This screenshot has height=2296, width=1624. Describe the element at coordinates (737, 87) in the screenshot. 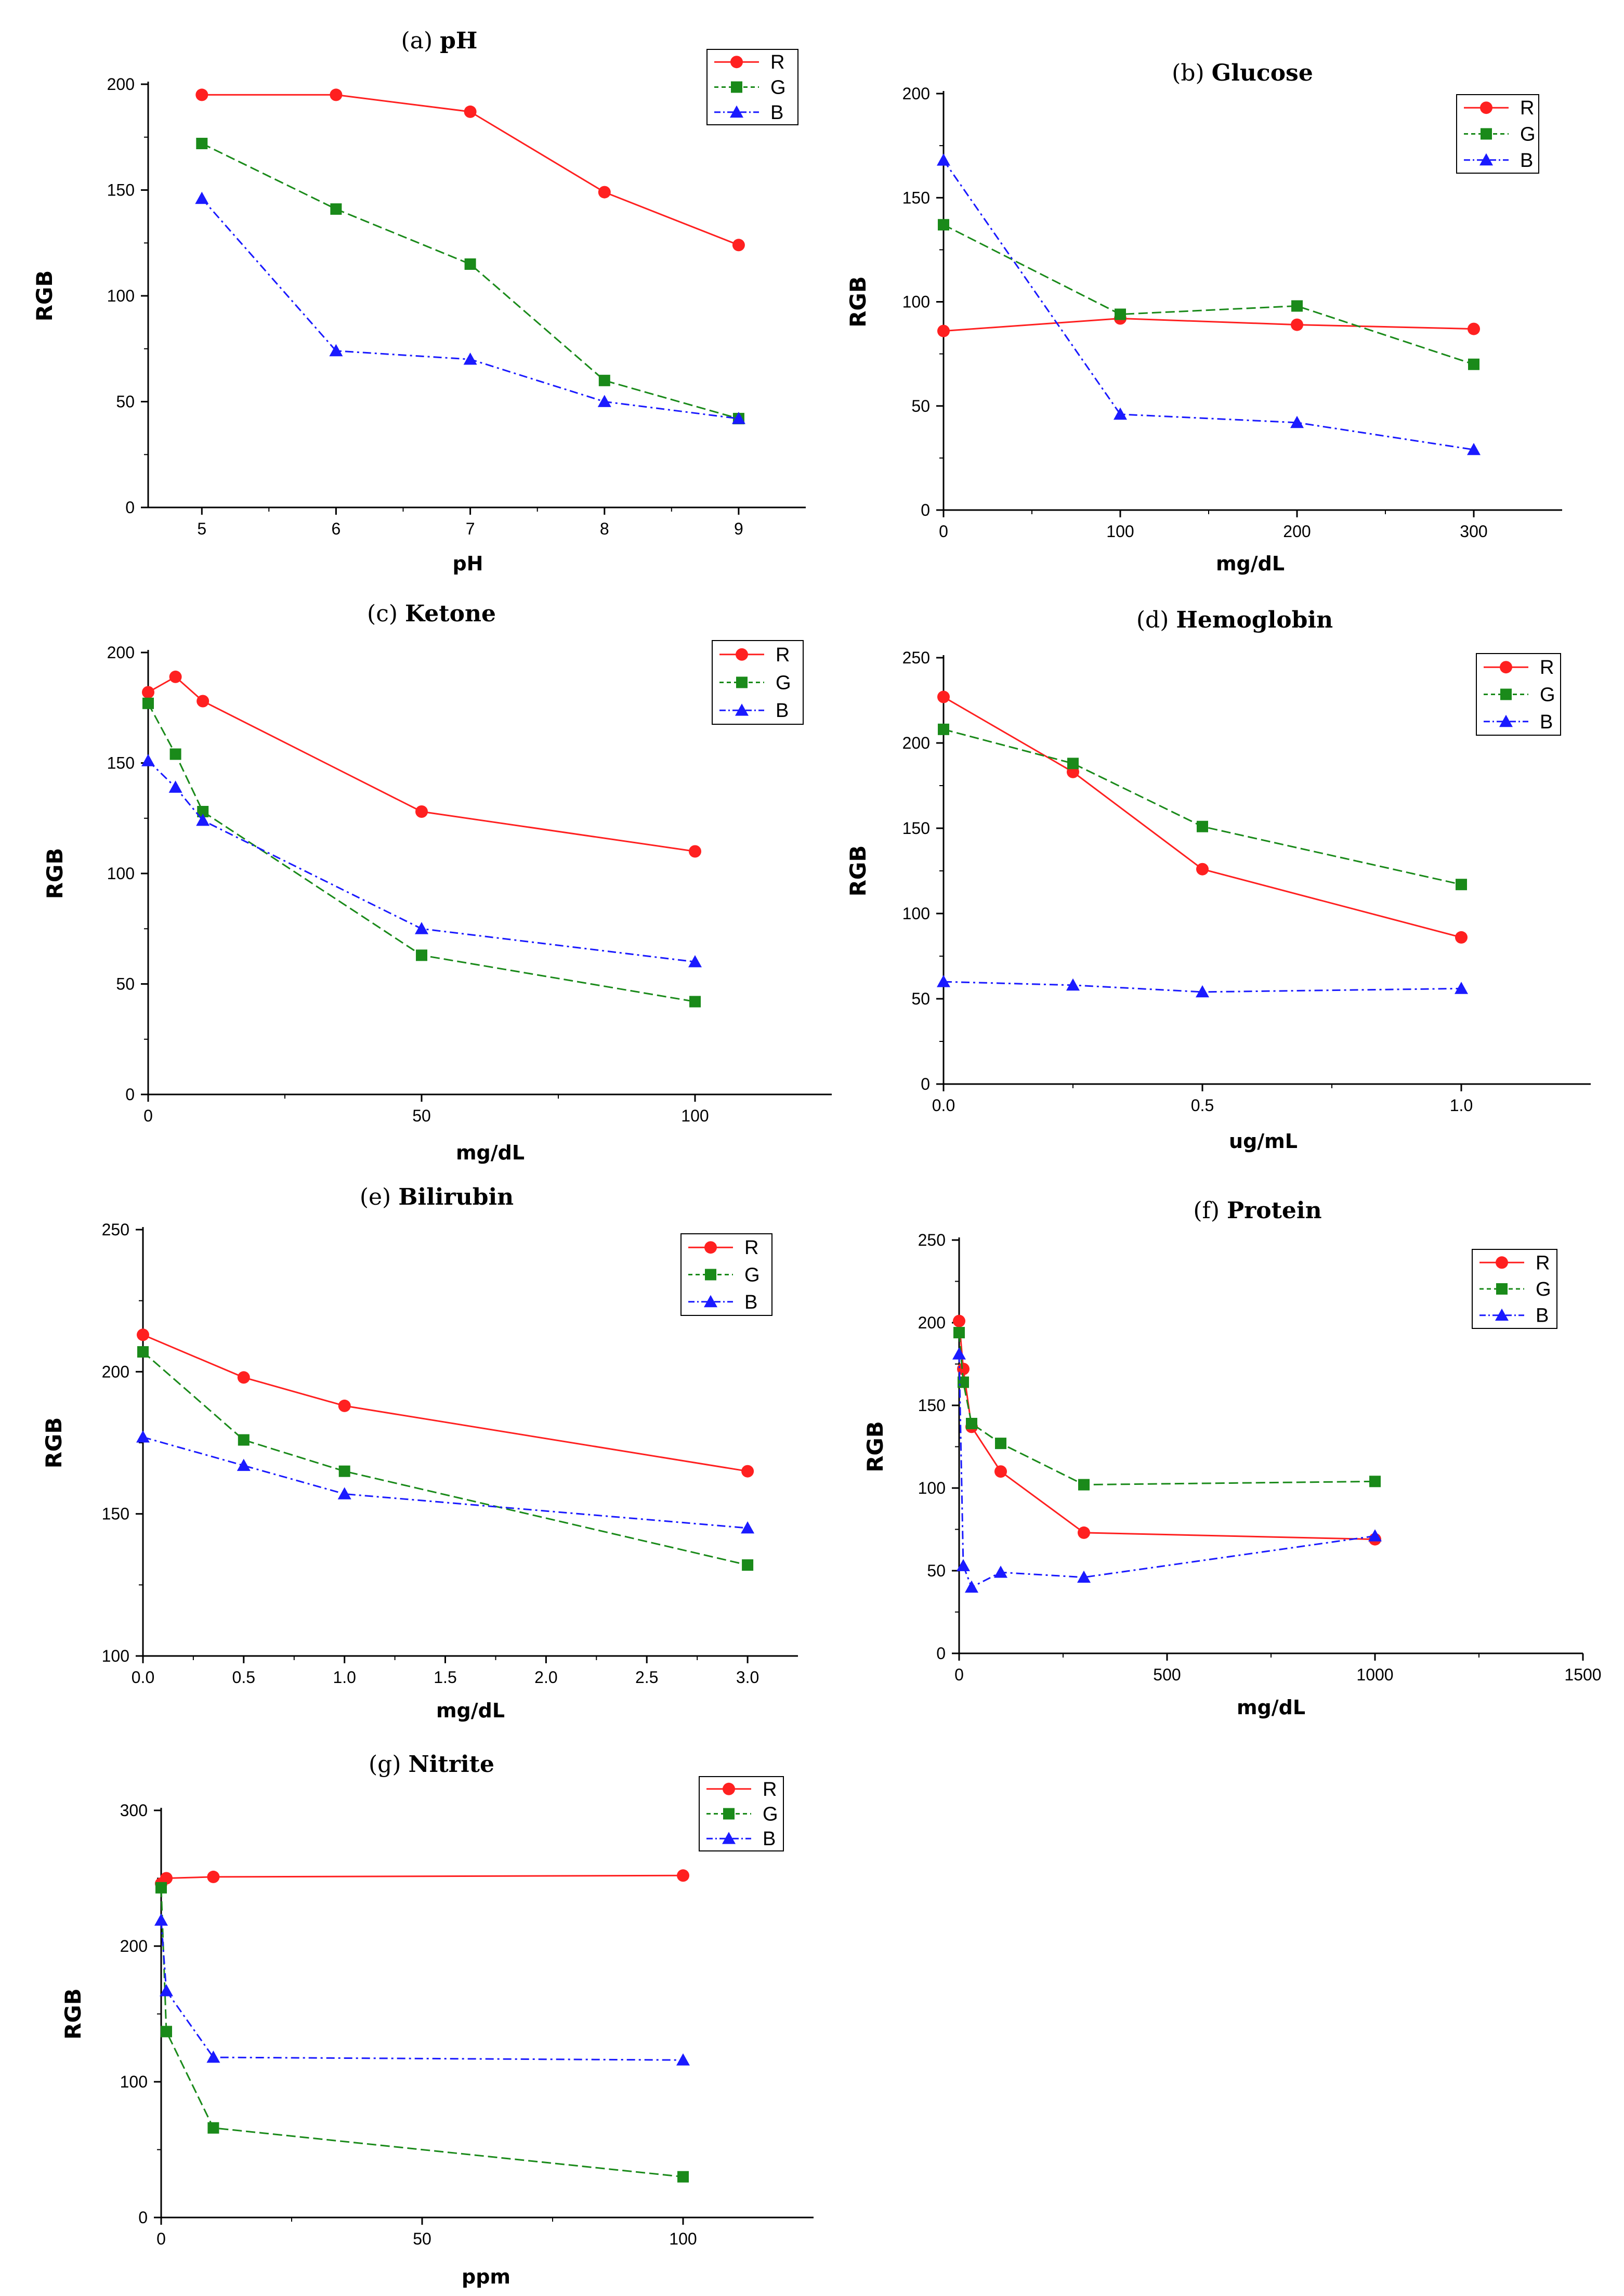

I see `legend-marker-a-G` at that location.